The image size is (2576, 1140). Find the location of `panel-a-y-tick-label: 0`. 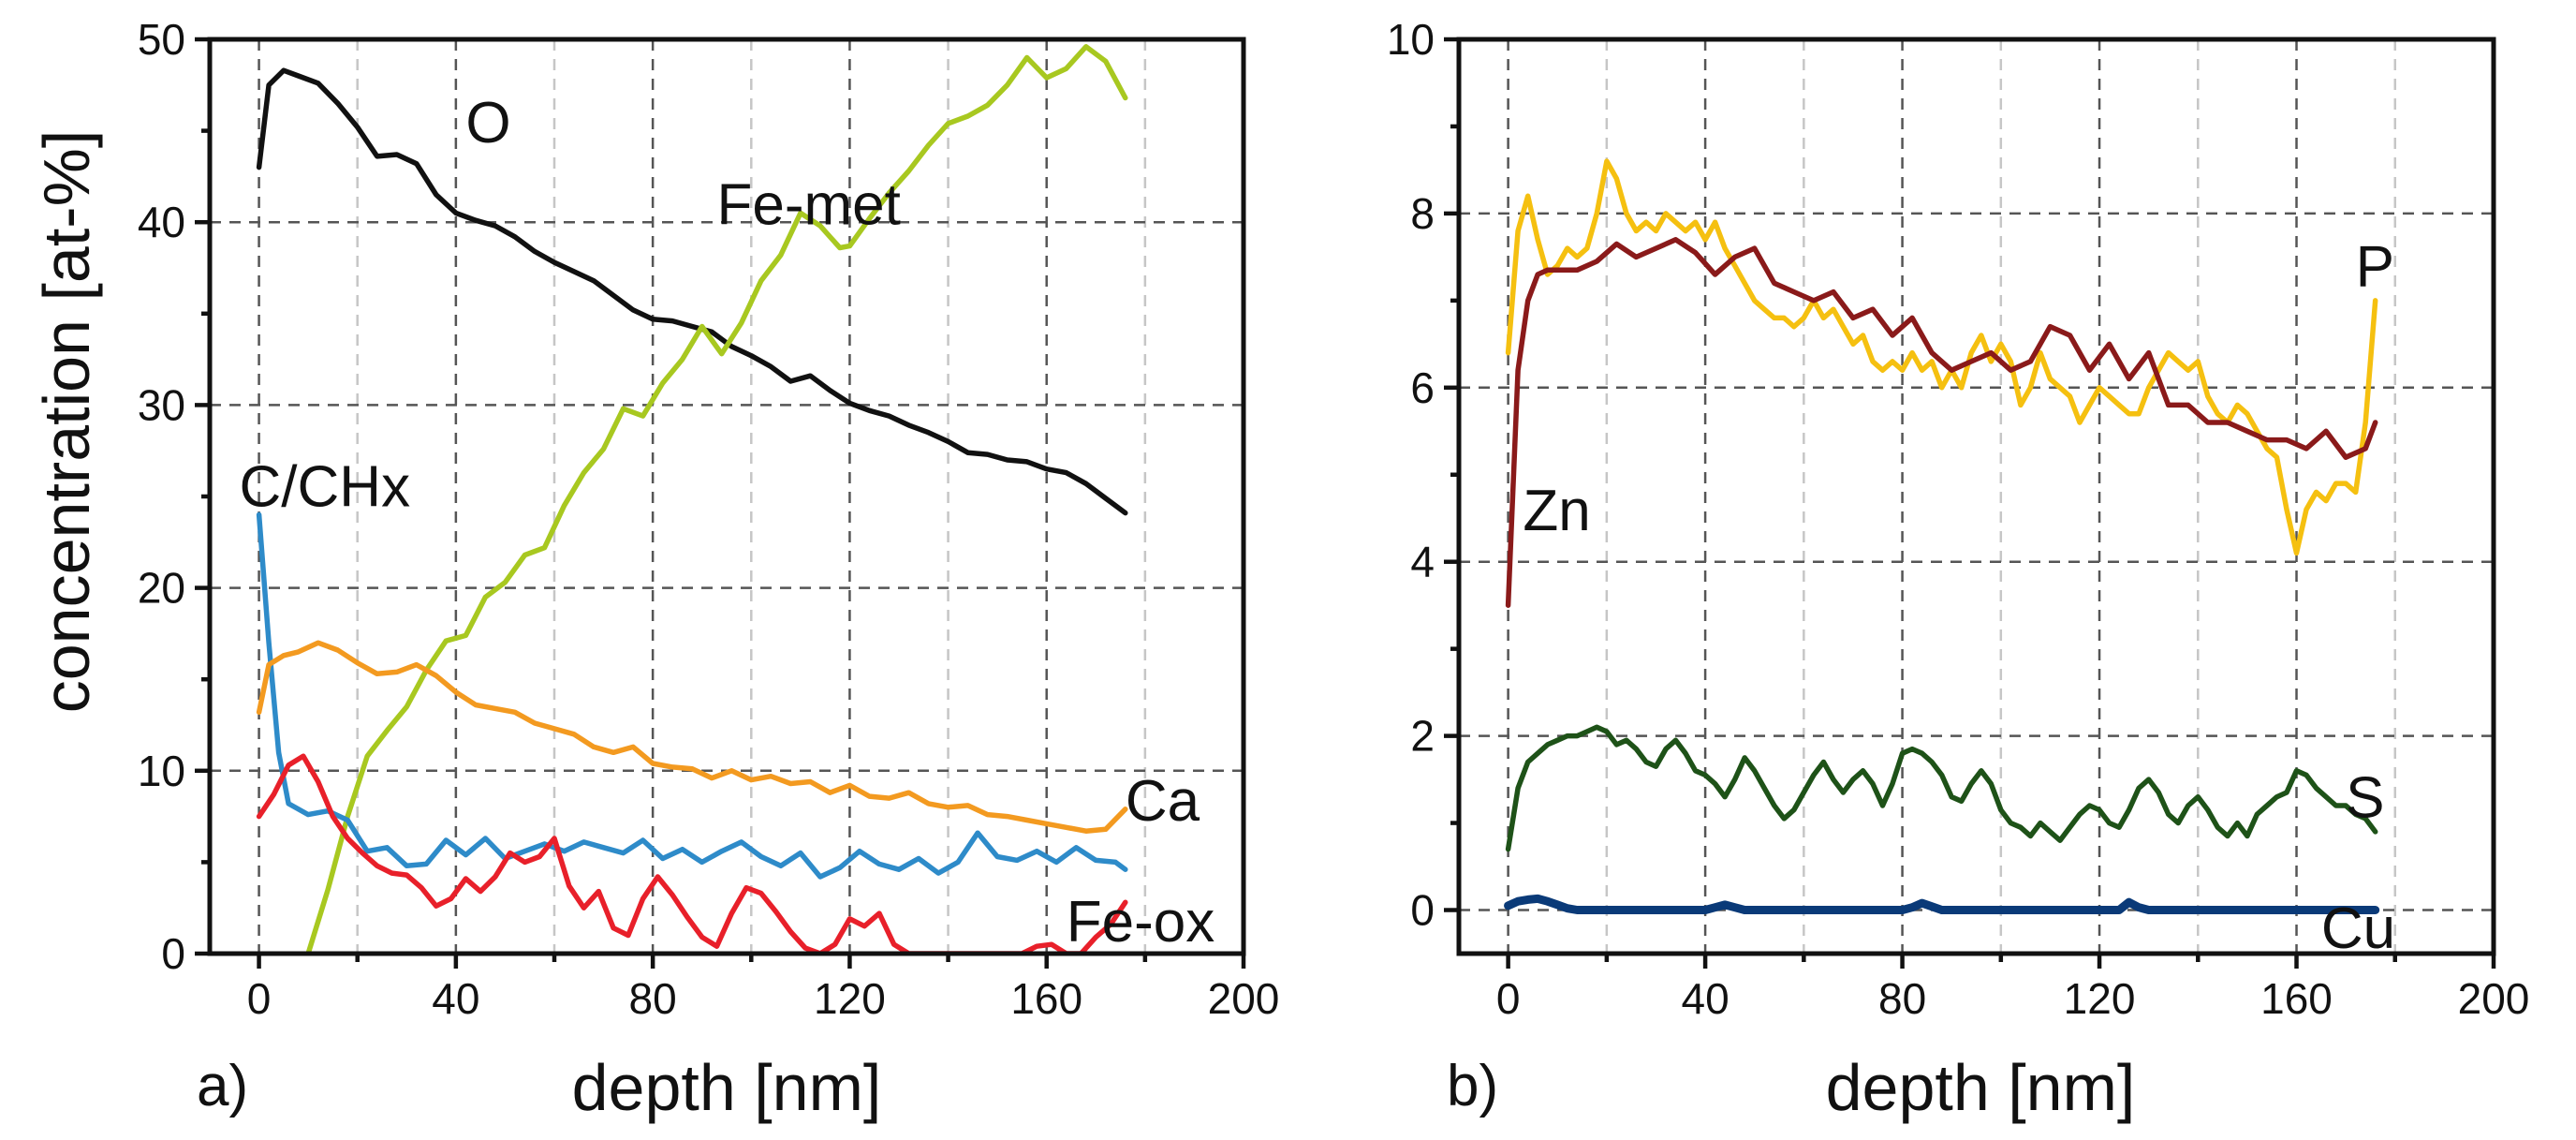

panel-a-y-tick-label: 0 is located at coordinates (173, 953).